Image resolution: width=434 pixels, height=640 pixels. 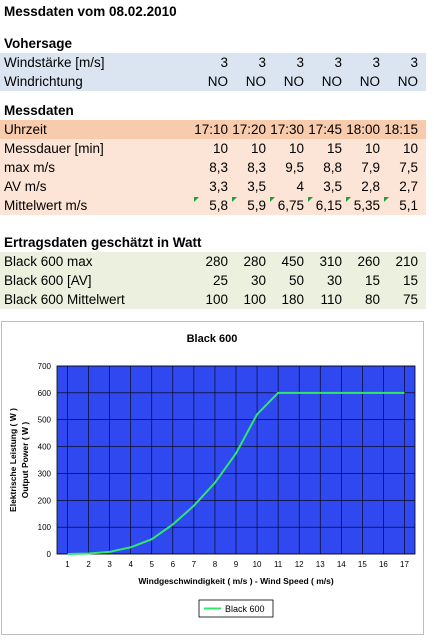 I want to click on table-row: Black 600 max 280 280 450 310 260 210, so click(x=213, y=261).